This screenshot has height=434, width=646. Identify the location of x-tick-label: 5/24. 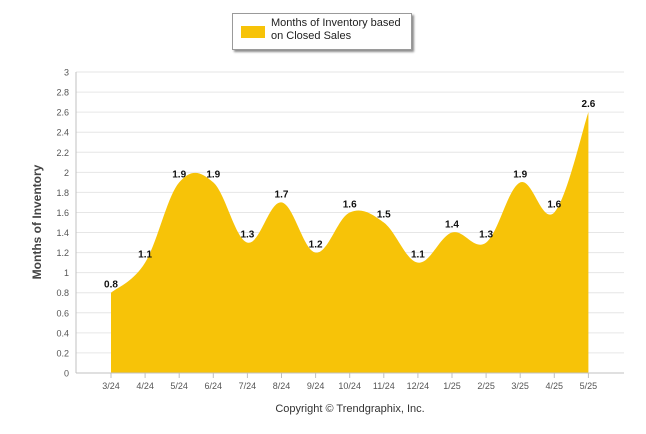
(179, 386).